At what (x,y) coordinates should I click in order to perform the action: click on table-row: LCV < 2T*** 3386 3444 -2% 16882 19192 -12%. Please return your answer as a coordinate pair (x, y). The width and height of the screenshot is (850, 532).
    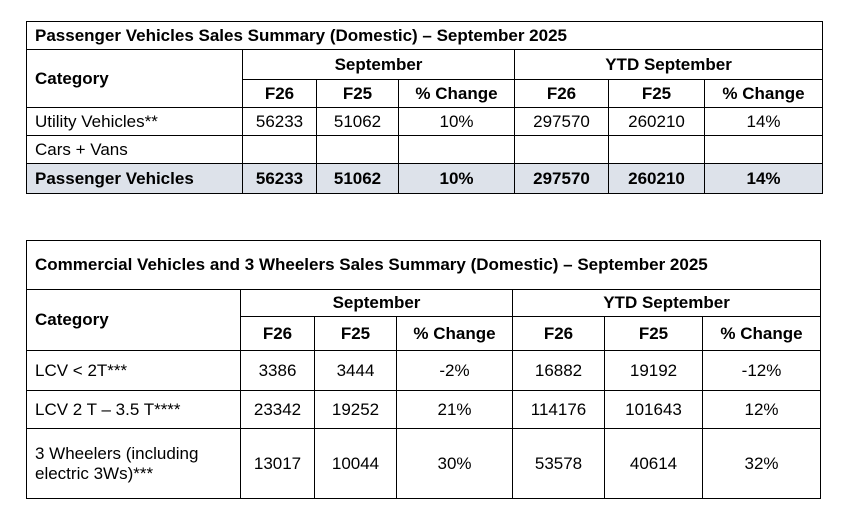
    Looking at the image, I should click on (424, 370).